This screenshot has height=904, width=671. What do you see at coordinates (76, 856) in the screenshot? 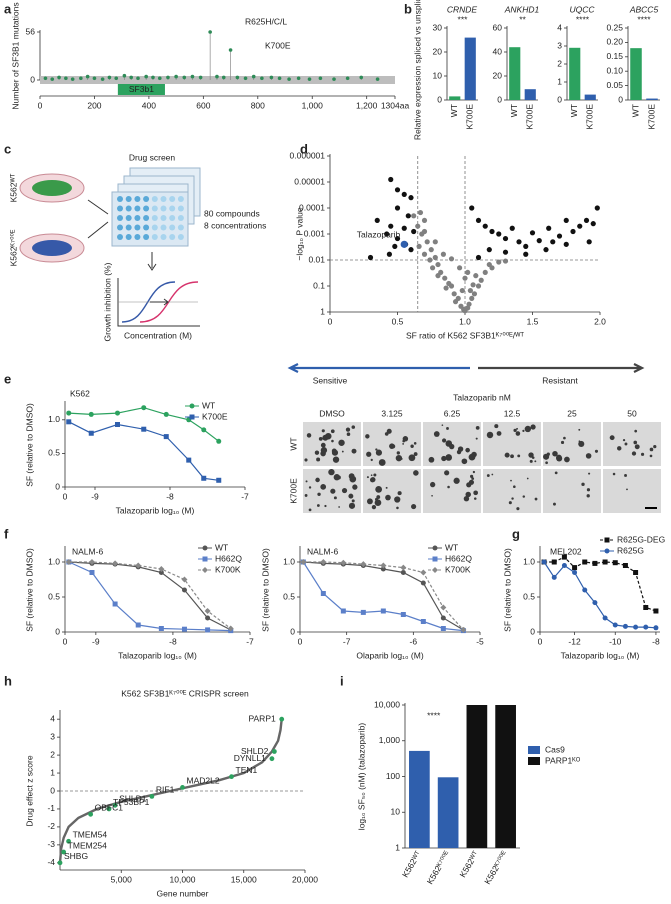
I see `gene-label: SHBG` at bounding box center [76, 856].